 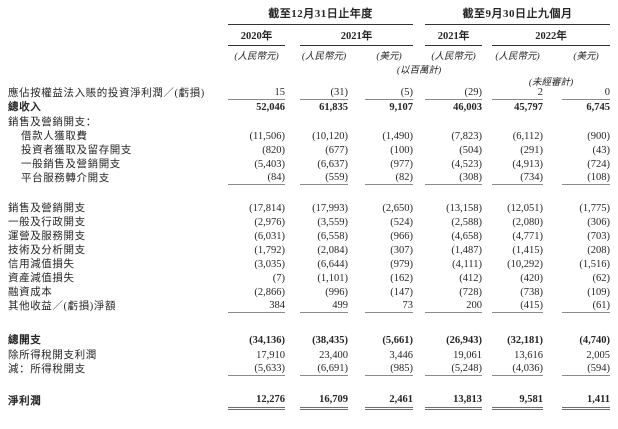 I want to click on value-cell-2022-9m-usd: (4,740), so click(x=594, y=340).